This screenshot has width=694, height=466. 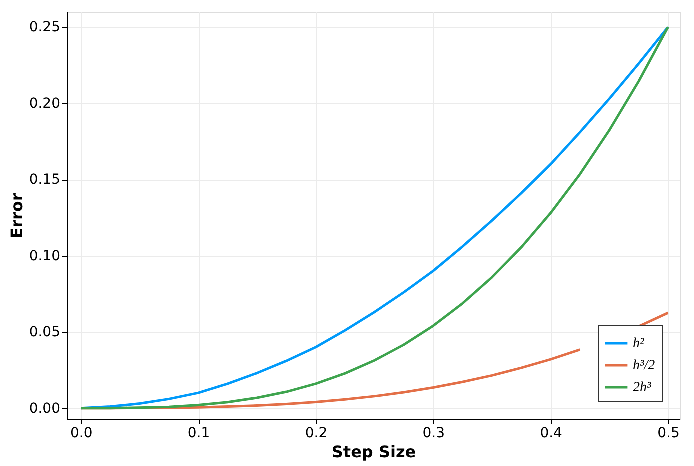 I want to click on y-axis-title: Error, so click(x=16, y=216).